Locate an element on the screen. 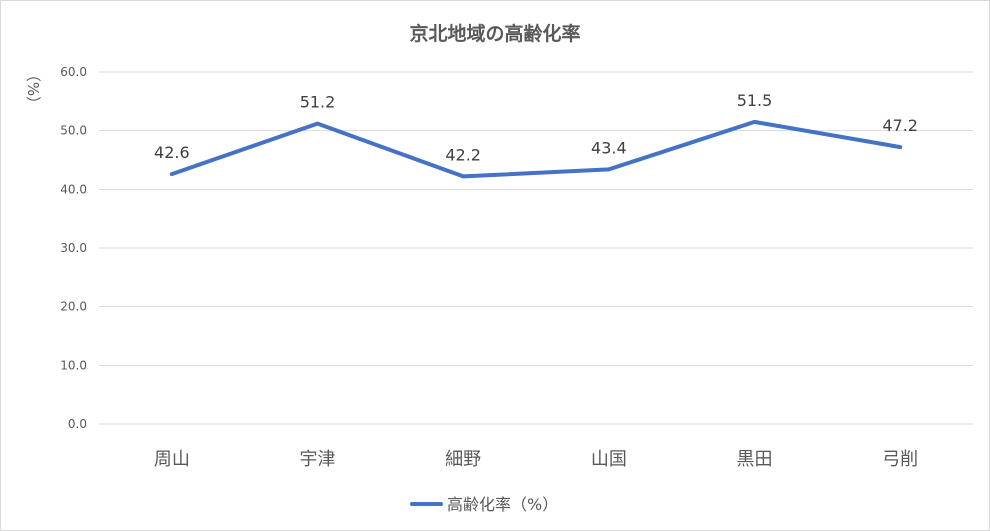 The height and width of the screenshot is (531, 990). y-tick-labels: 0.0 10.0 20.0 30.0 40.0 50.0 60.0 is located at coordinates (73, 248).